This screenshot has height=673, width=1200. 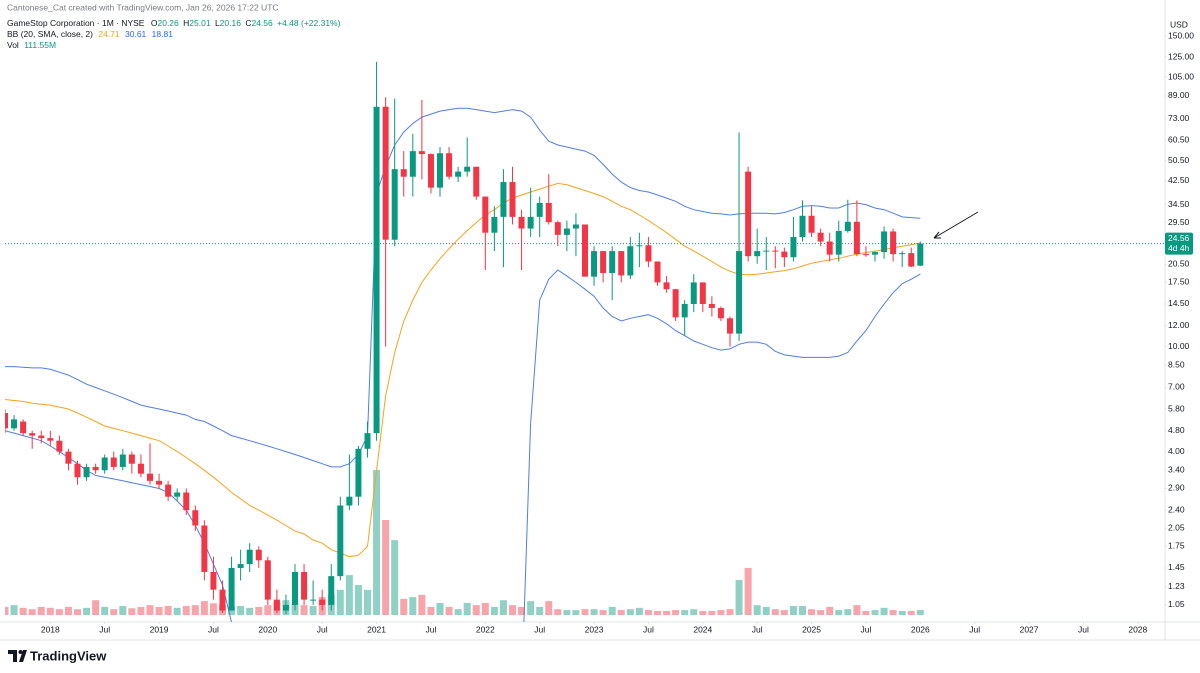 I want to click on y-tick-label: 50.50, so click(x=1179, y=160).